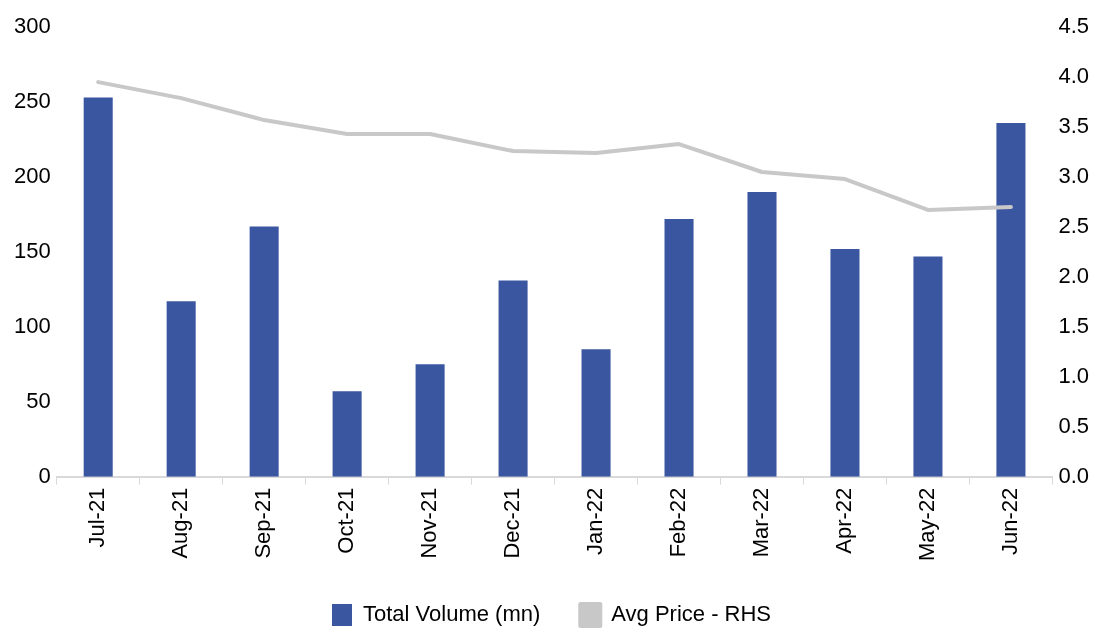 The image size is (1109, 644). I want to click on y2-tick-label: 2.0, so click(1074, 275).